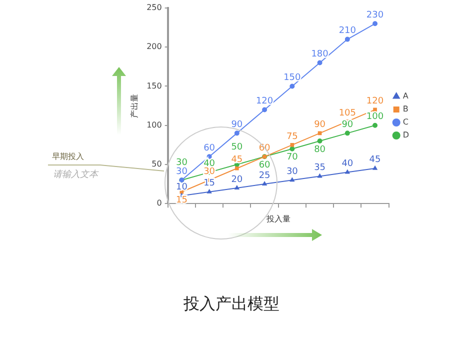 This screenshot has height=348, width=463. What do you see at coordinates (348, 164) in the screenshot?
I see `data-label: 40` at bounding box center [348, 164].